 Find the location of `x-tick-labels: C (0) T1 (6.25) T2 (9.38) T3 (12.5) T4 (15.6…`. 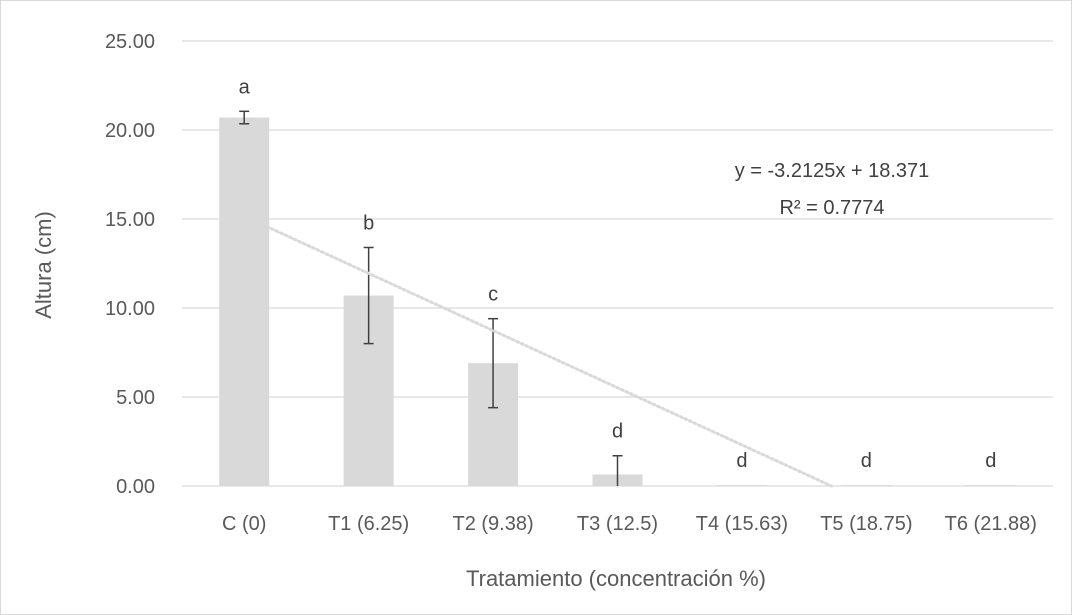

x-tick-labels: C (0) T1 (6.25) T2 (9.38) T3 (12.5) T4 (15.6… is located at coordinates (629, 524).